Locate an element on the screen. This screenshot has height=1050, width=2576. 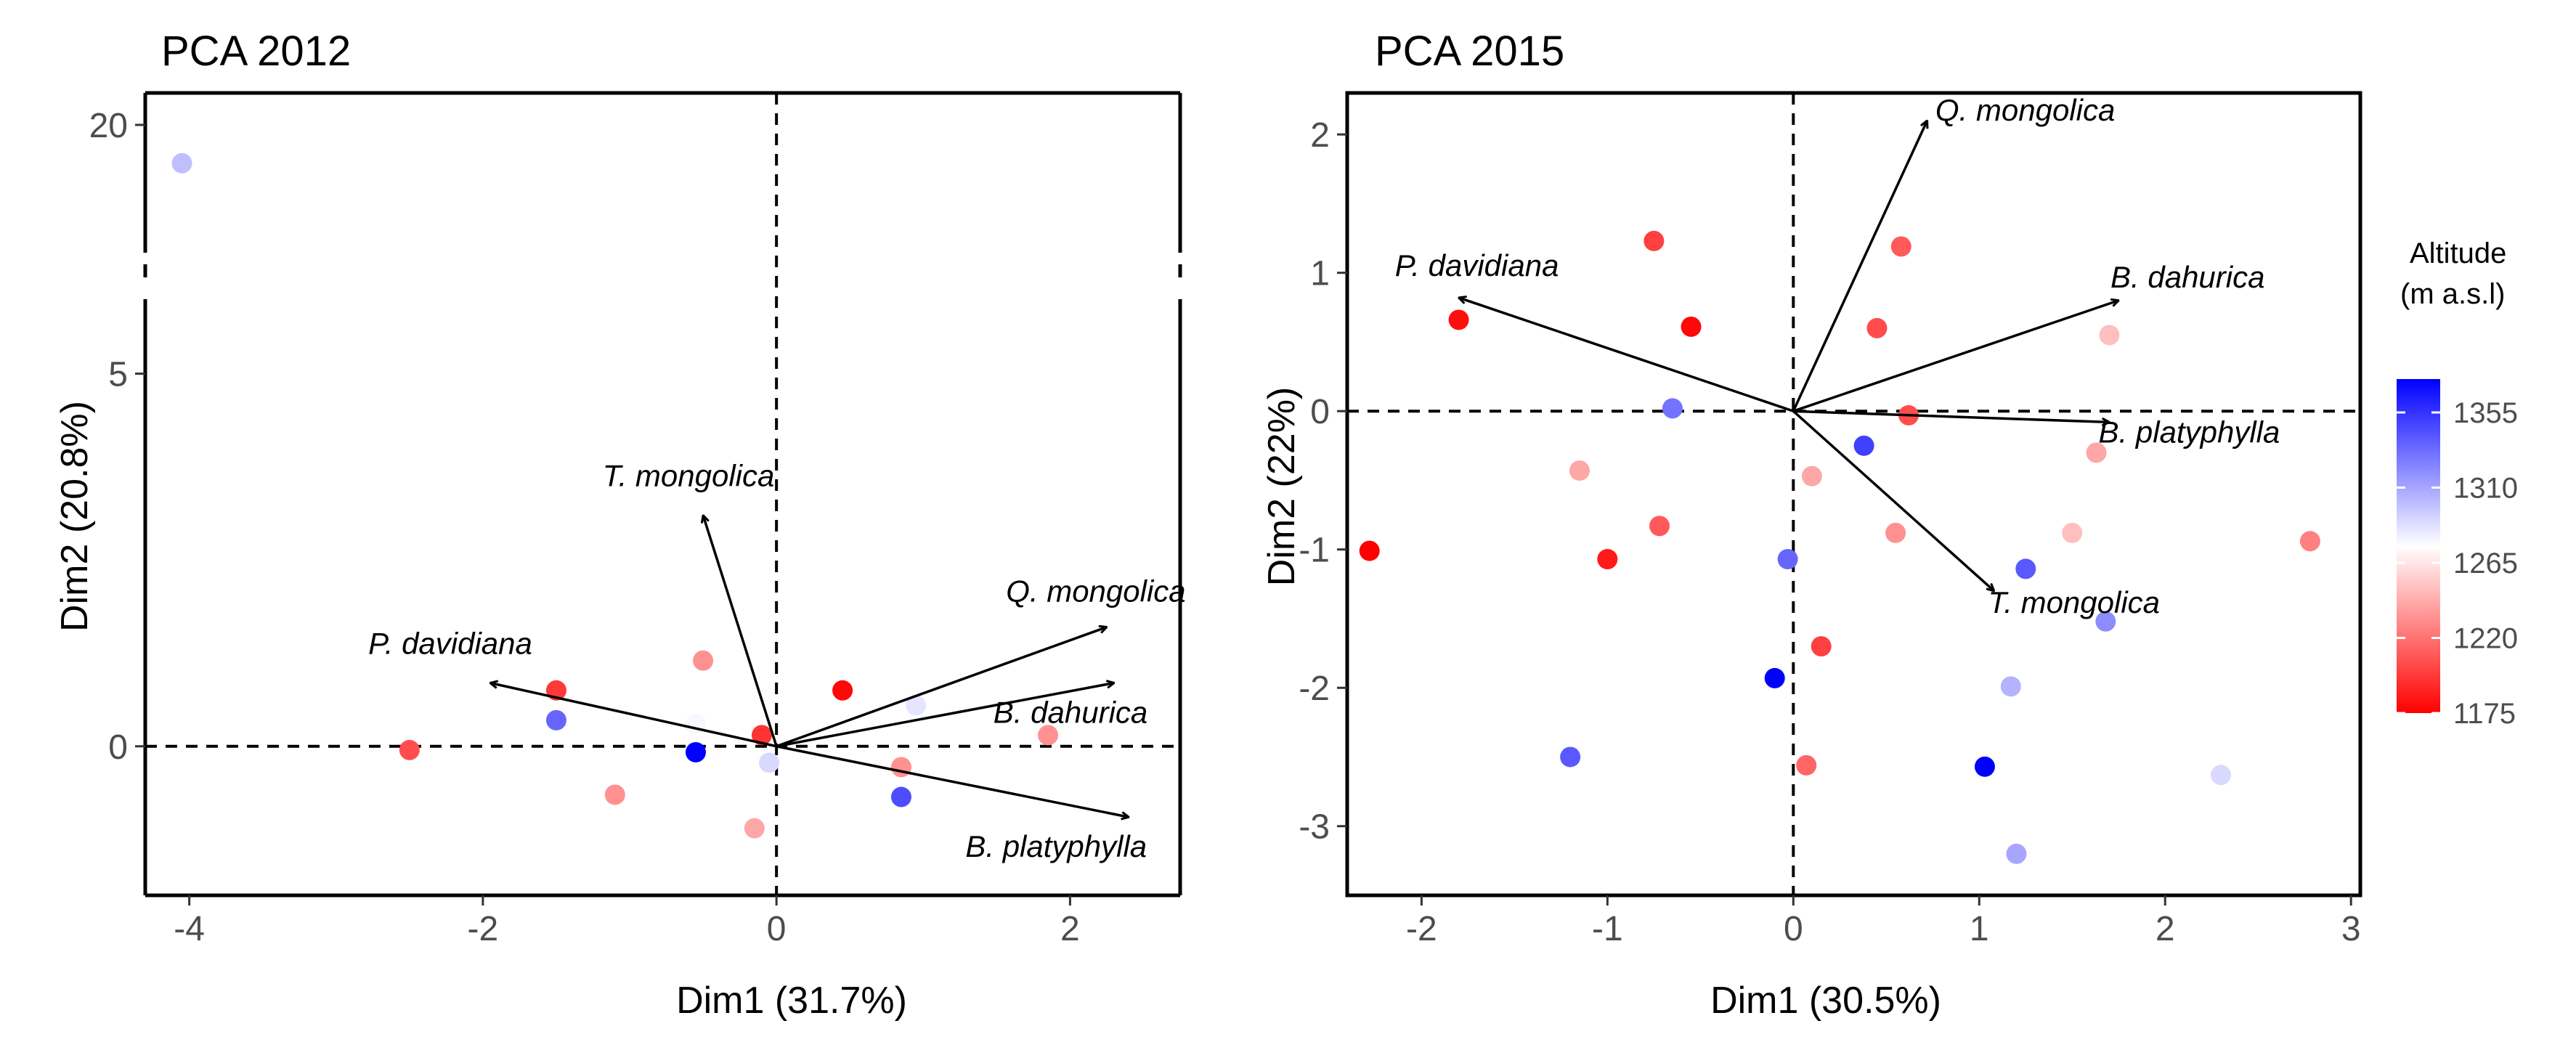
legend-subtitle: (m a.s.l) is located at coordinates (2452, 294).